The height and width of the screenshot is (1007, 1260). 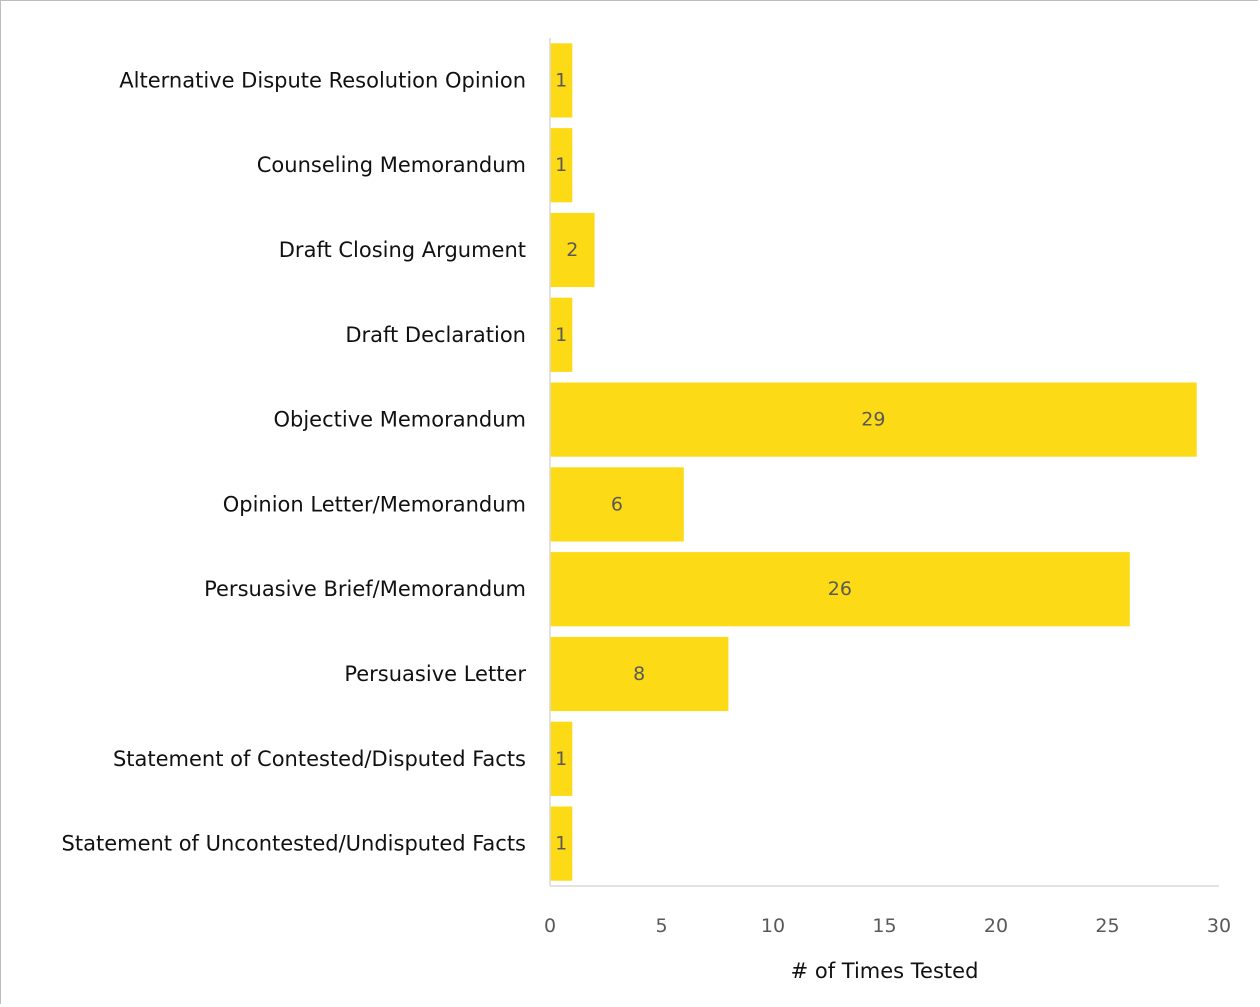 I want to click on x-tick-label: 30, so click(x=1219, y=926).